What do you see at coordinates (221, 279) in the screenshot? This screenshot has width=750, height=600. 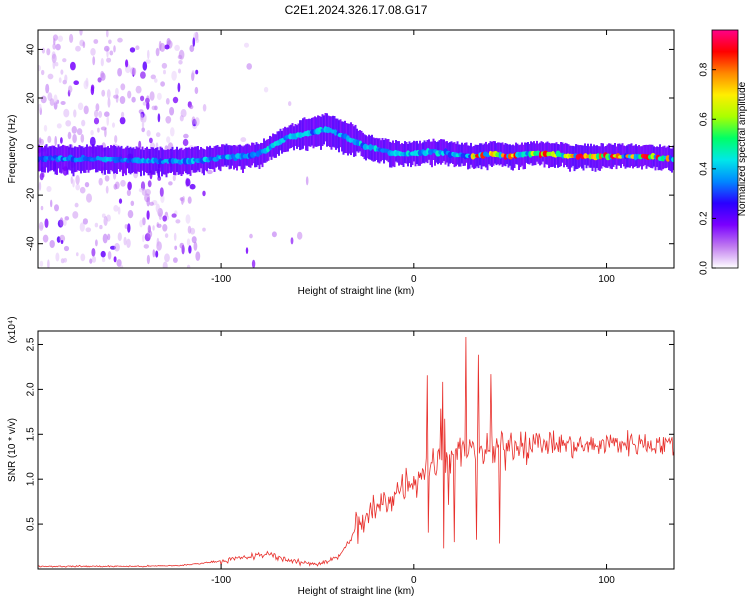 I see `x-tick-label: -100` at bounding box center [221, 279].